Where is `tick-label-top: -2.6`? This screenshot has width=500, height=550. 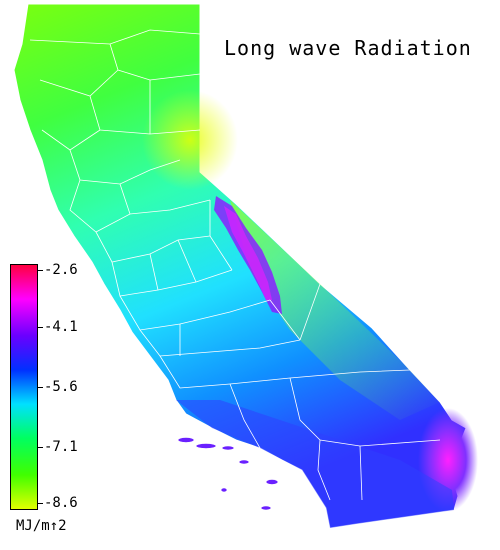
tick-label-top: -2.6 is located at coordinates (61, 270).